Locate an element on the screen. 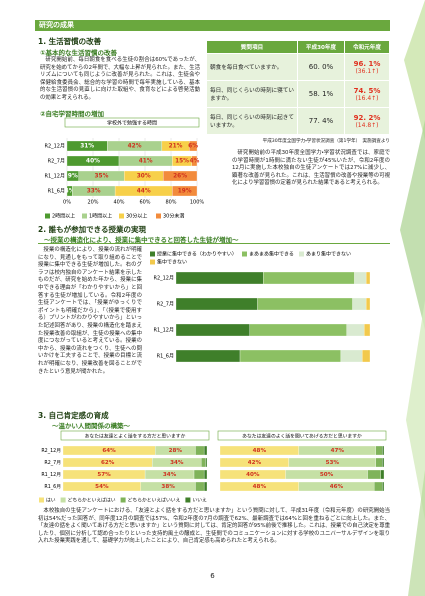  section-heading: 2. 誰もが参加できる授業の実現 is located at coordinates (92, 229).